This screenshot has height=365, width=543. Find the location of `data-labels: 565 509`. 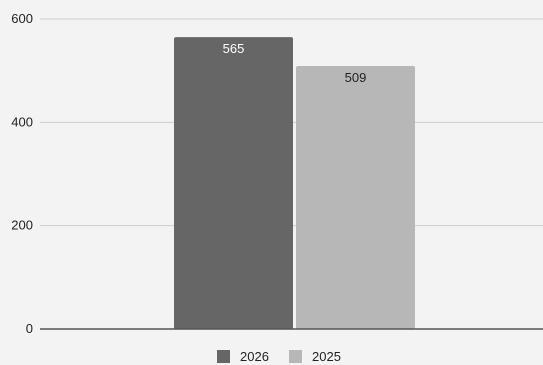

data-labels: 565 509 is located at coordinates (295, 63).